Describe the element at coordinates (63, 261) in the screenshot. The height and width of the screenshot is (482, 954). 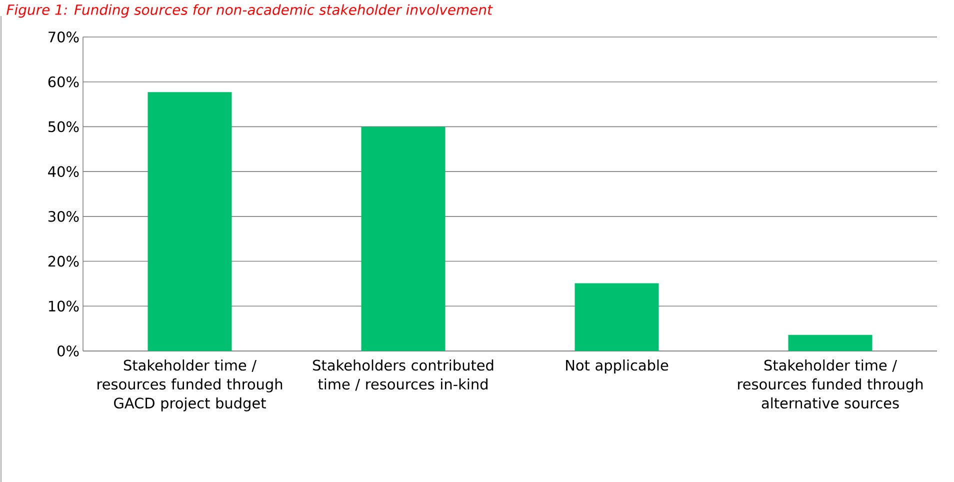
I see `y-tick-label: 20%` at that location.